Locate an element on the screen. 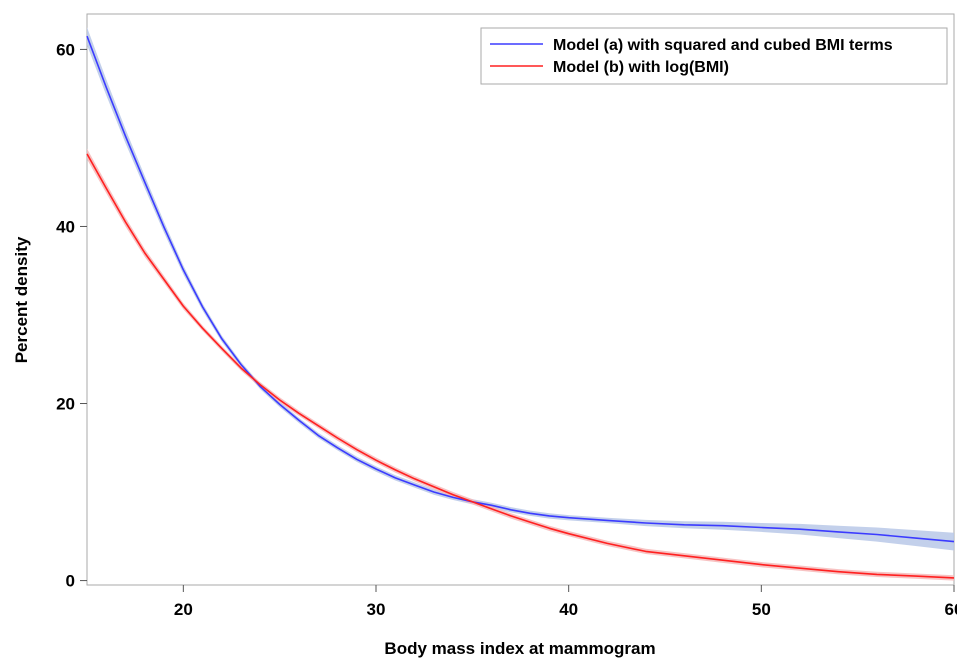 The image size is (957, 658). x-tick-label: 60 is located at coordinates (951, 609).